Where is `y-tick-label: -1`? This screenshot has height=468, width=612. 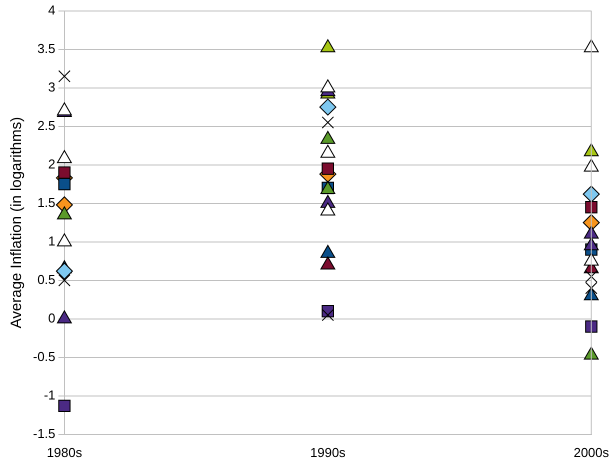
y-tick-label: -1 is located at coordinates (50, 394).